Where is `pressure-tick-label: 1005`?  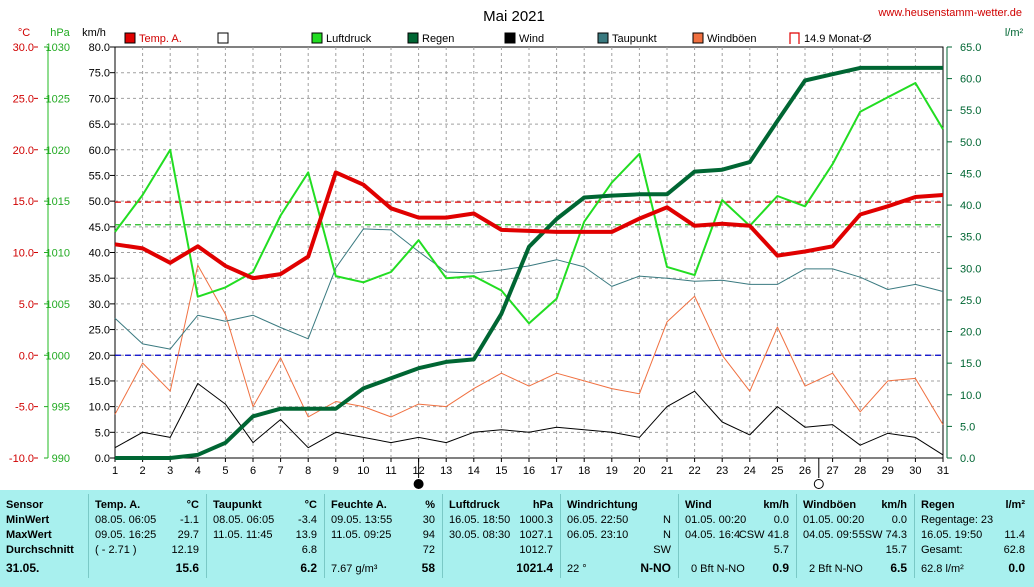
pressure-tick-label: 1005 is located at coordinates (58, 305).